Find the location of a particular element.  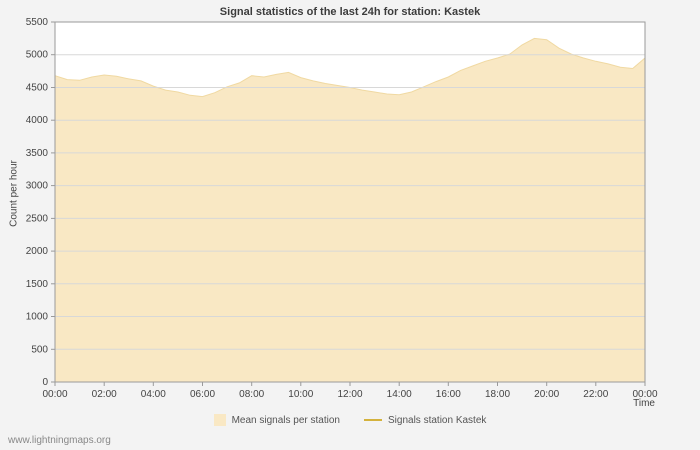

svg-text: 22:00 is located at coordinates (595, 394).